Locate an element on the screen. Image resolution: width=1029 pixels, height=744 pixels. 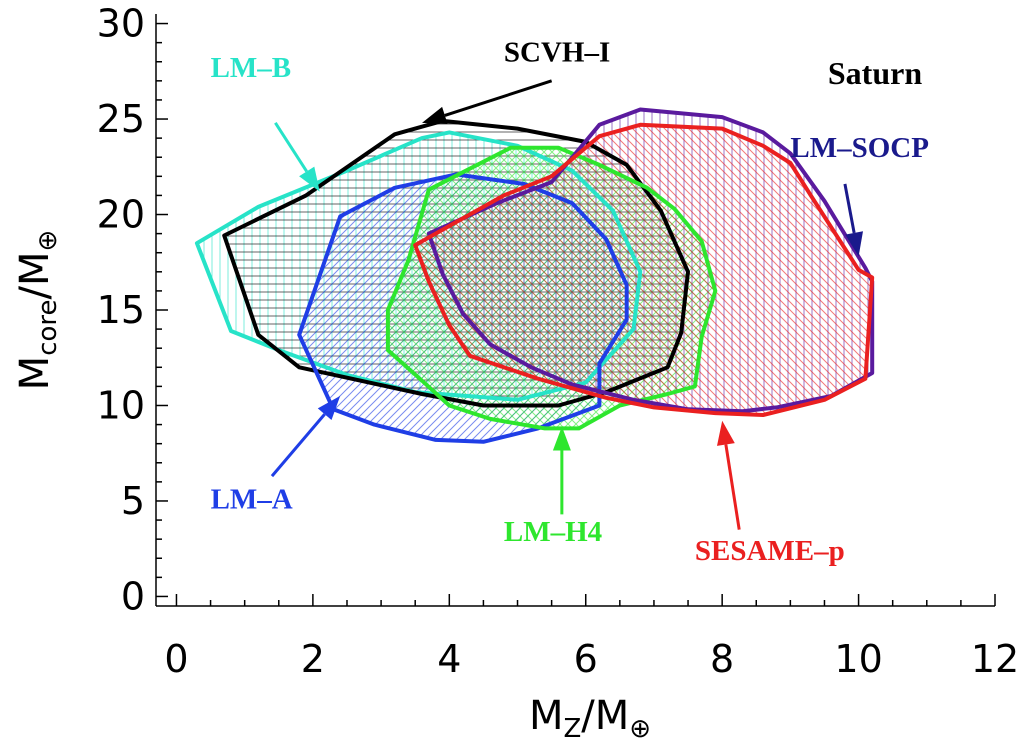
annotation-label: SESAME–p is located at coordinates (770, 551).